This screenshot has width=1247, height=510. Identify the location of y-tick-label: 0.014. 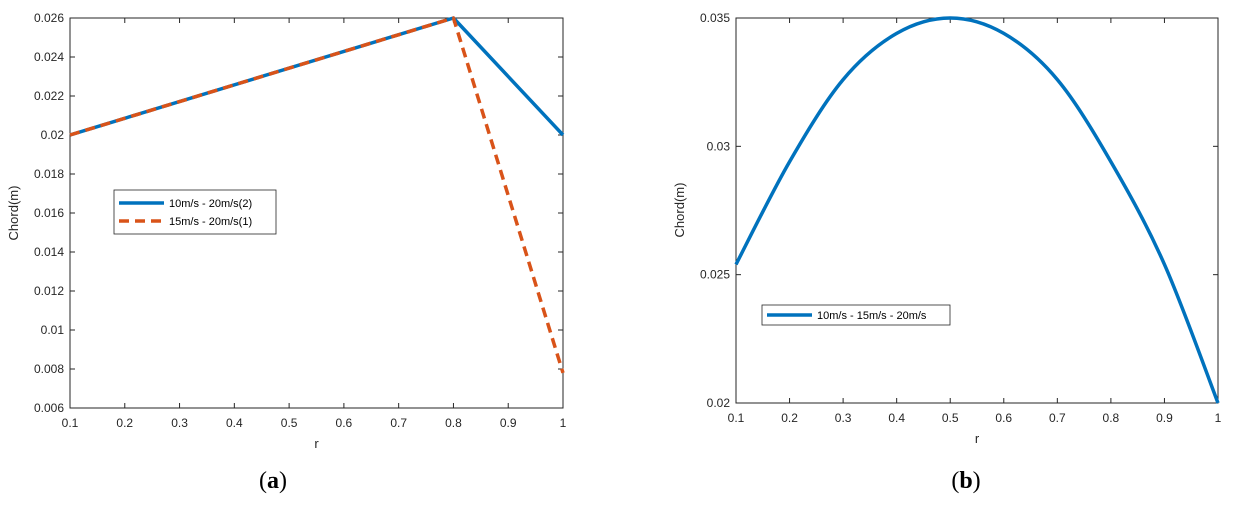
(49, 252).